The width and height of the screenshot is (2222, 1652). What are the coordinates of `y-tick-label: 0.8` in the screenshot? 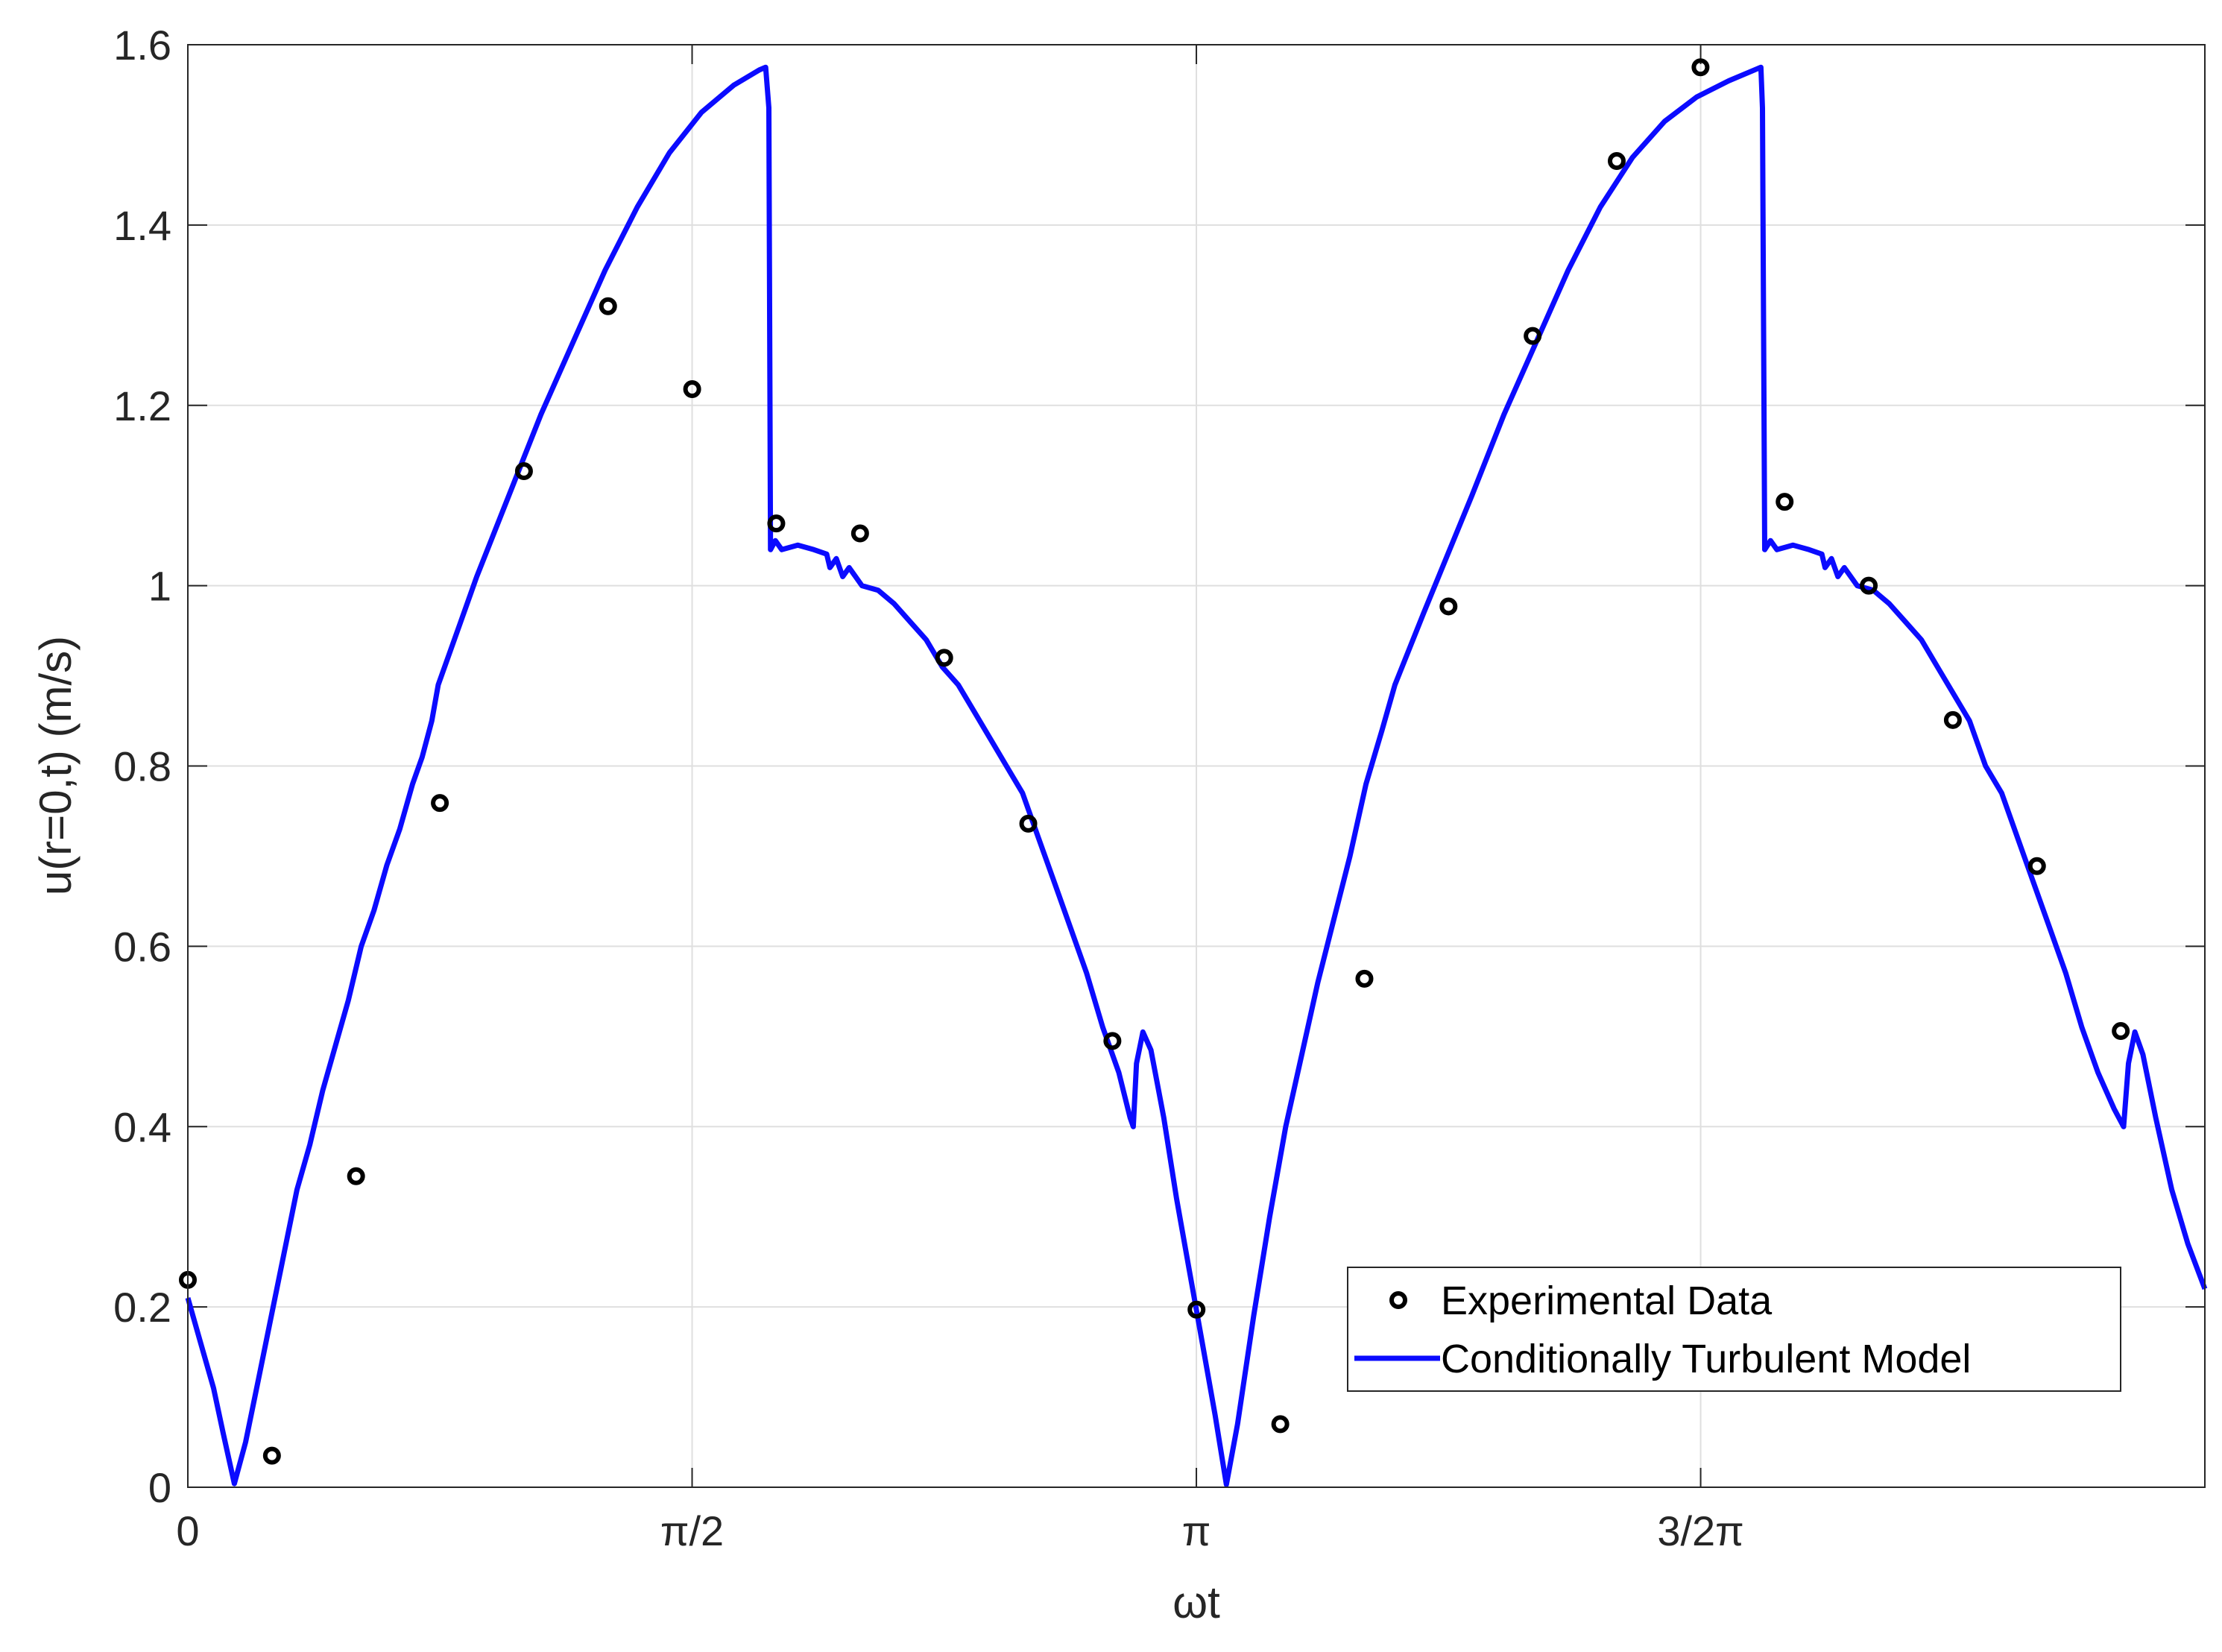 It's located at (142, 767).